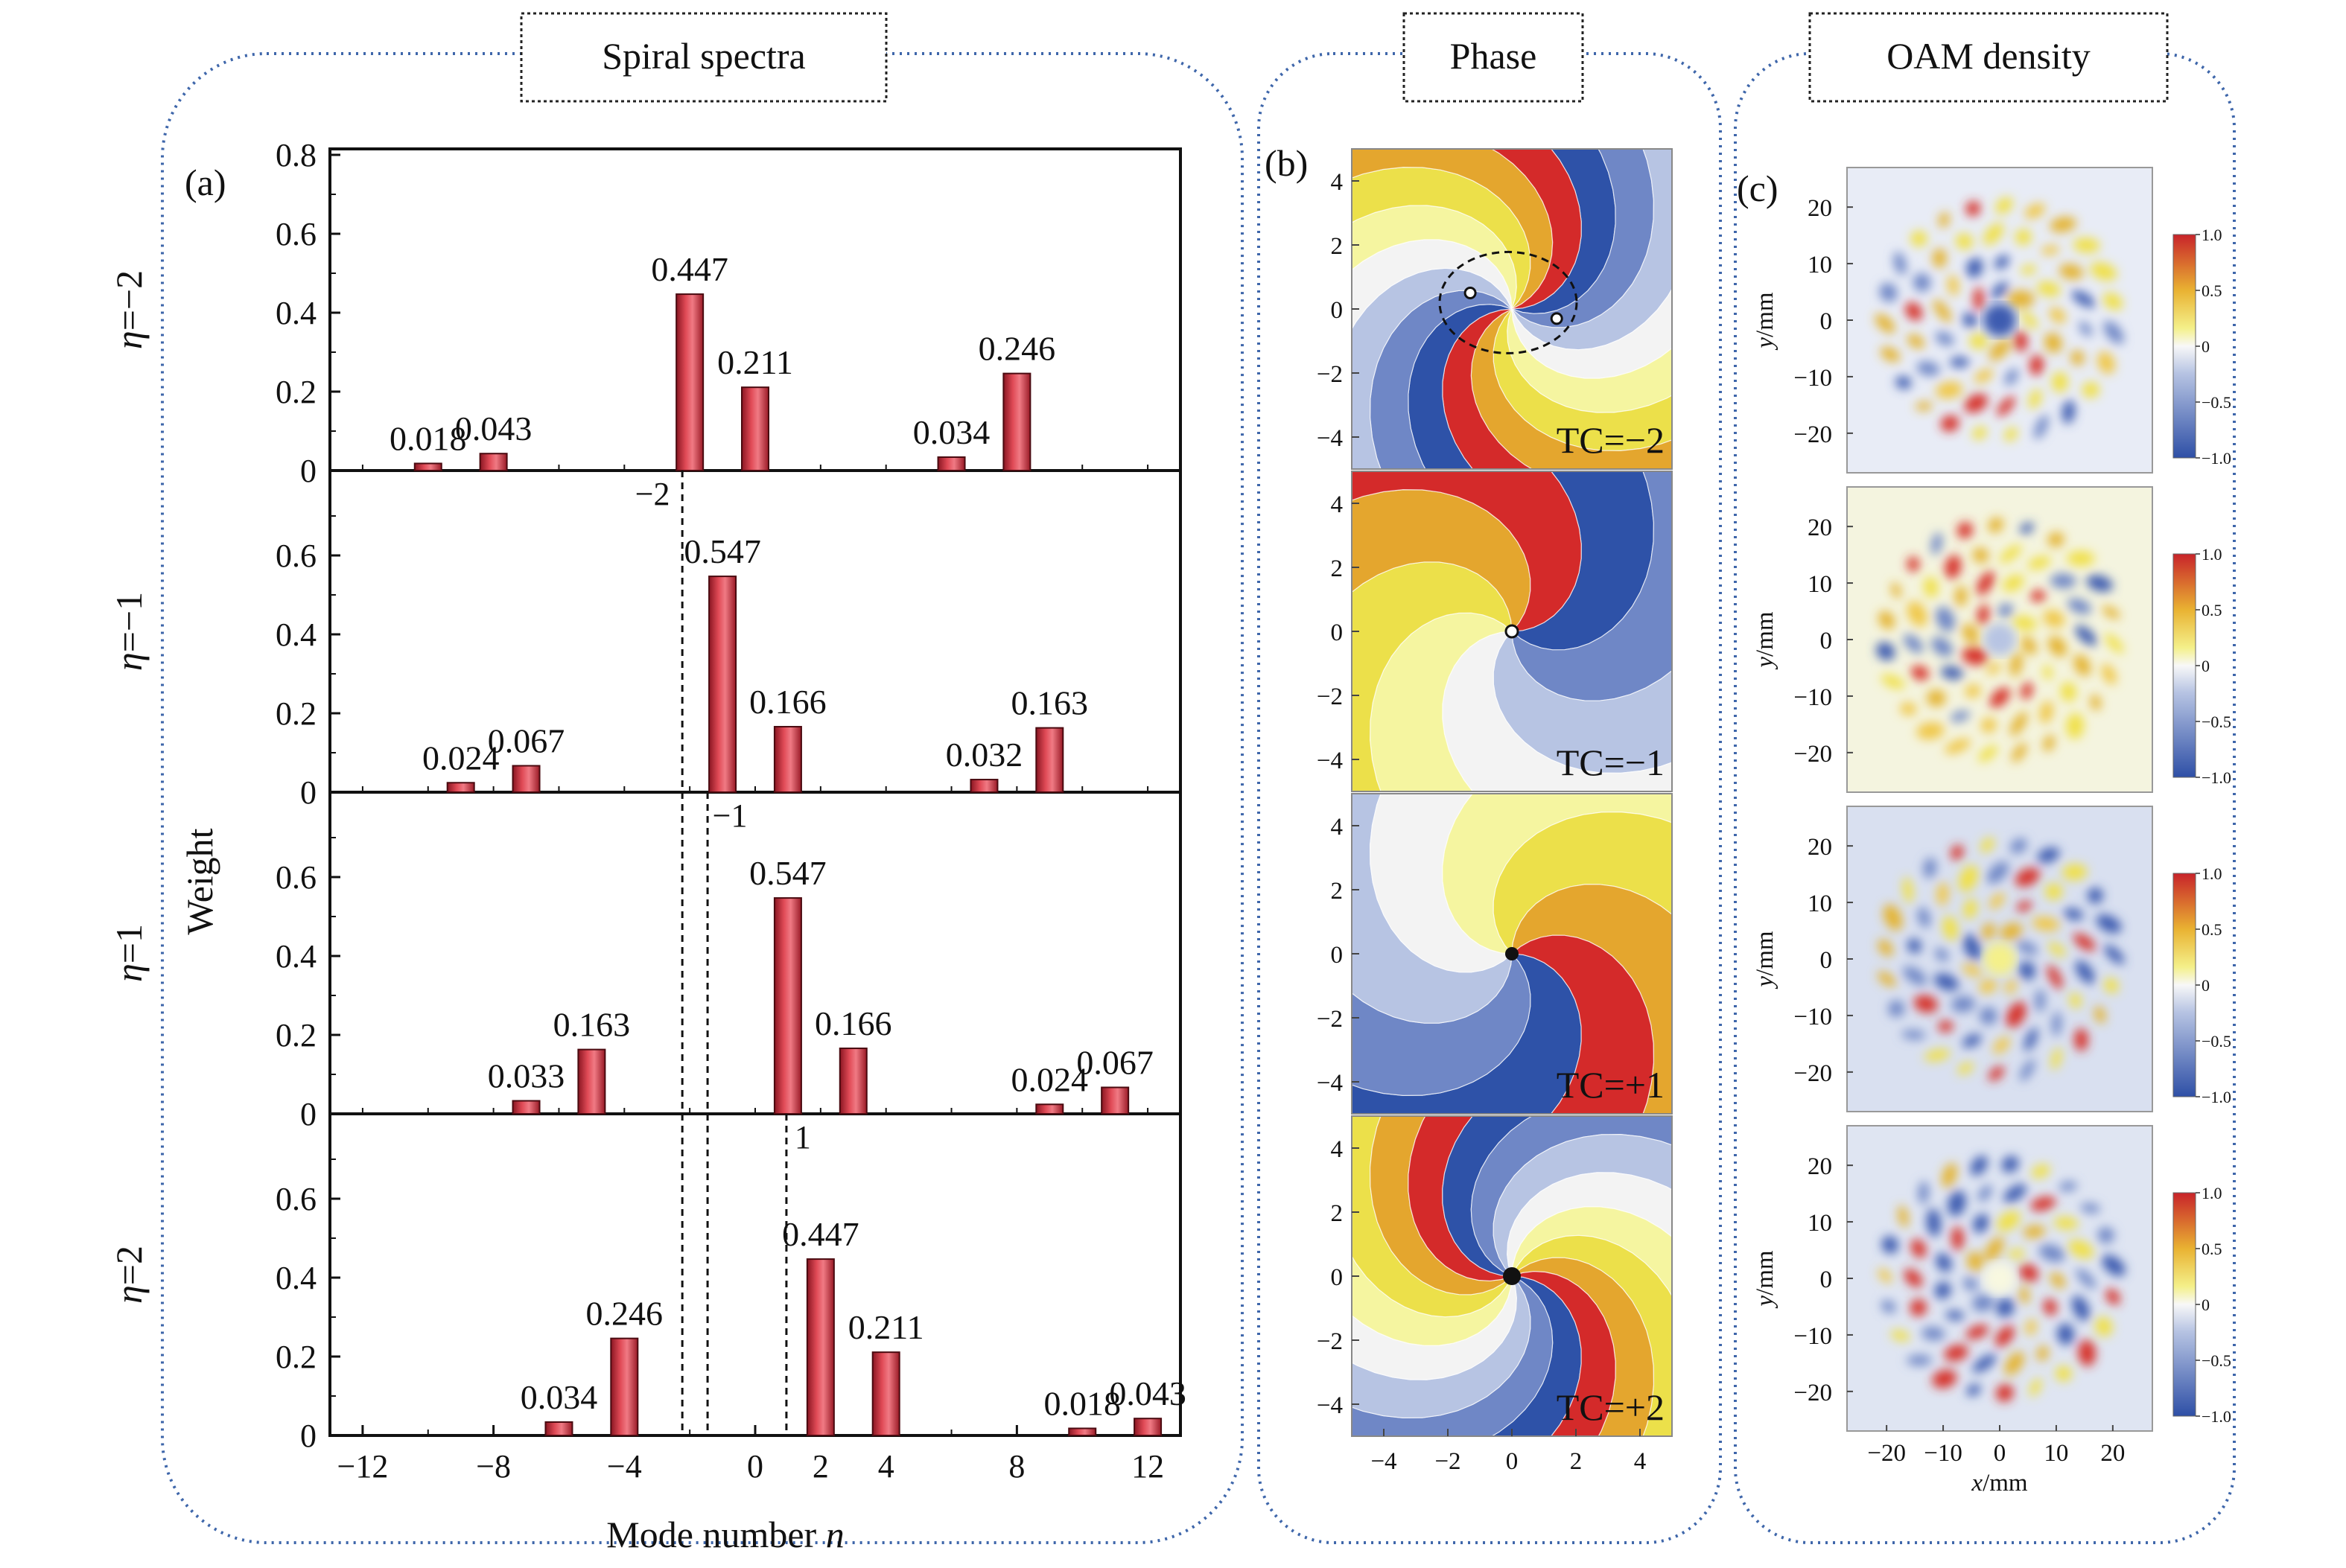  What do you see at coordinates (1337, 827) in the screenshot?
I see `y-tick-label: 4` at bounding box center [1337, 827].